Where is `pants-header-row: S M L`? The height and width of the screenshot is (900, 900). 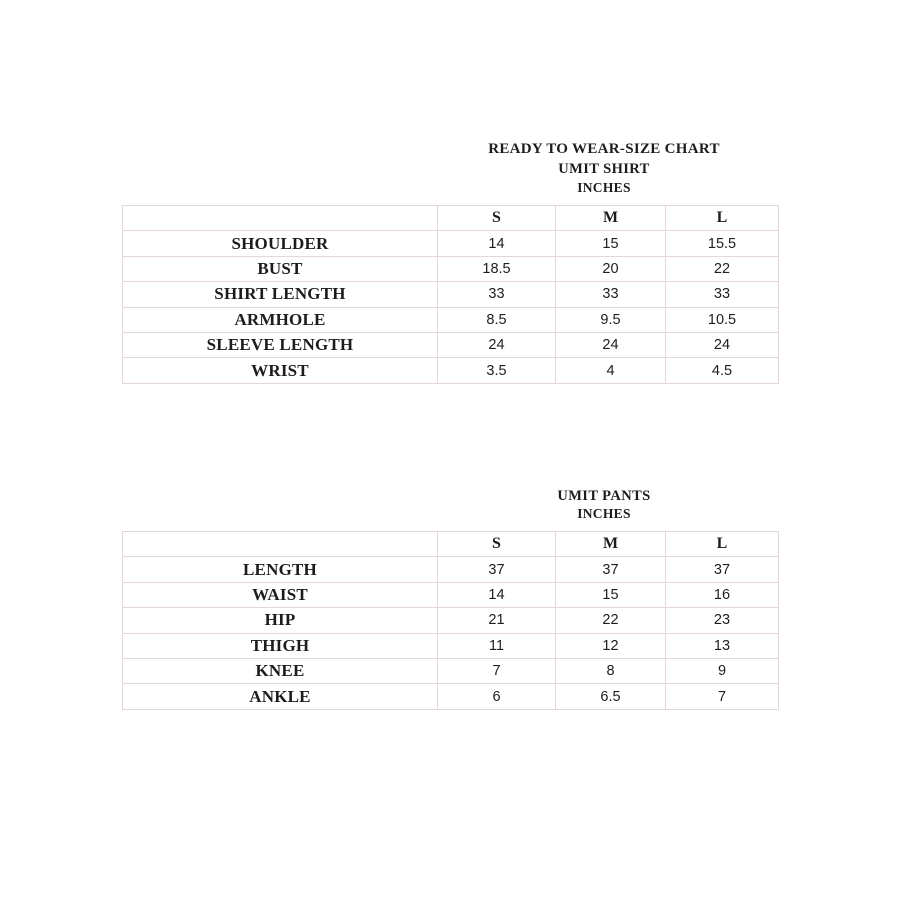 pants-header-row: S M L is located at coordinates (450, 544).